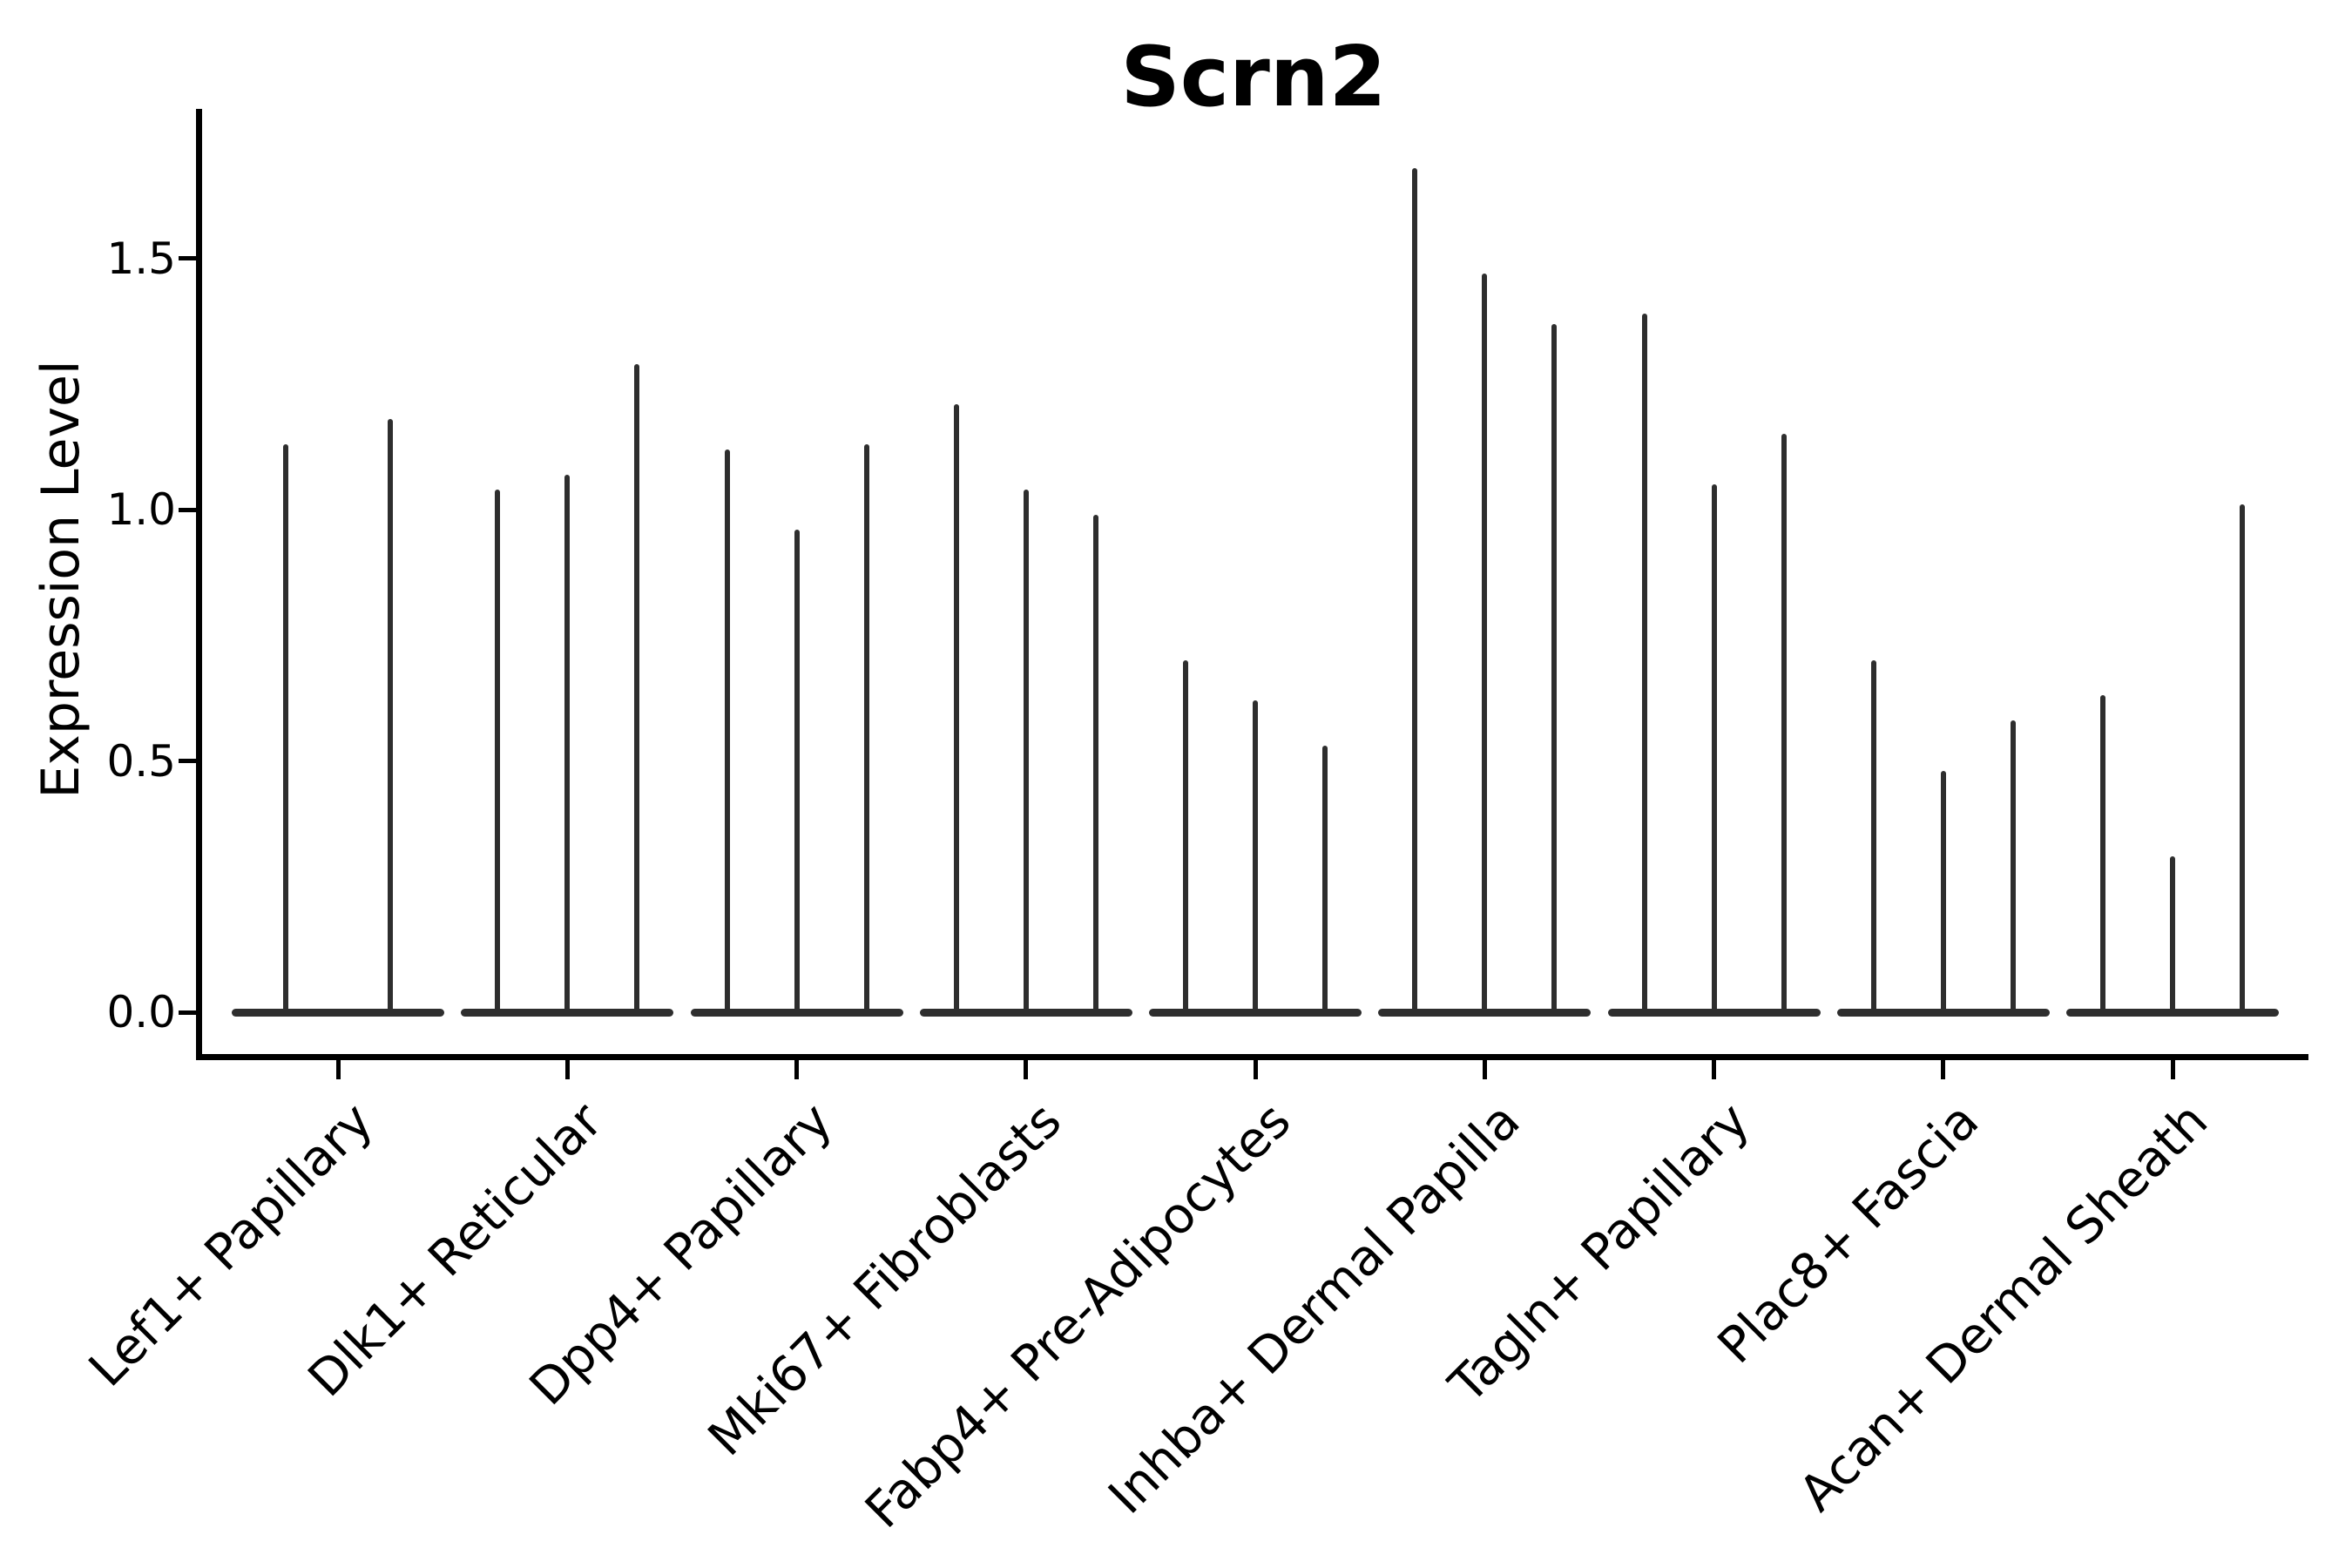  What do you see at coordinates (141, 510) in the screenshot?
I see `y-tick-label: 1.0` at bounding box center [141, 510].